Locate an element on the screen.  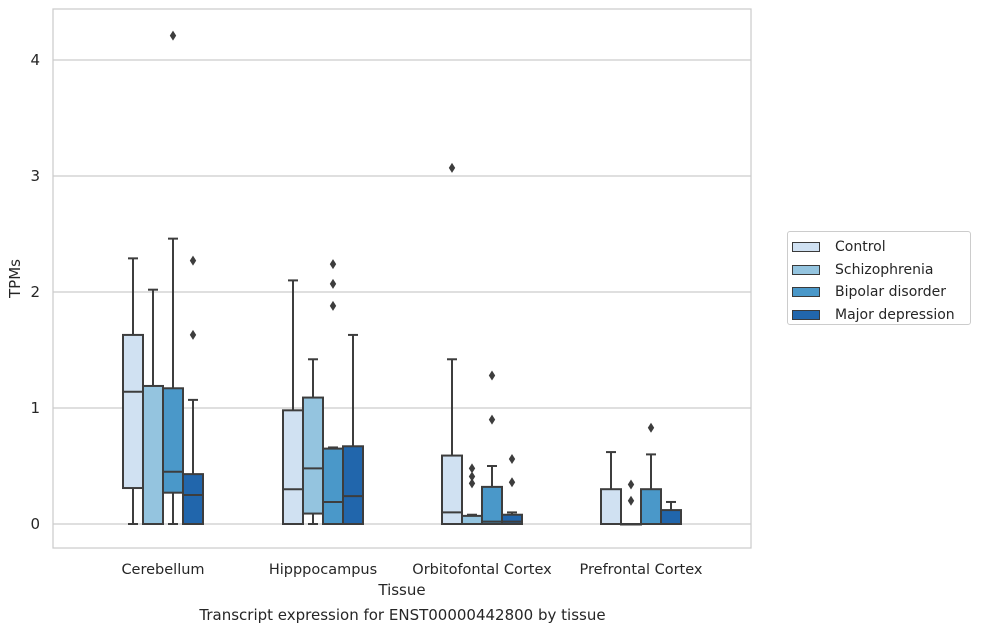
y-tick-label: 3 is located at coordinates (35, 176).